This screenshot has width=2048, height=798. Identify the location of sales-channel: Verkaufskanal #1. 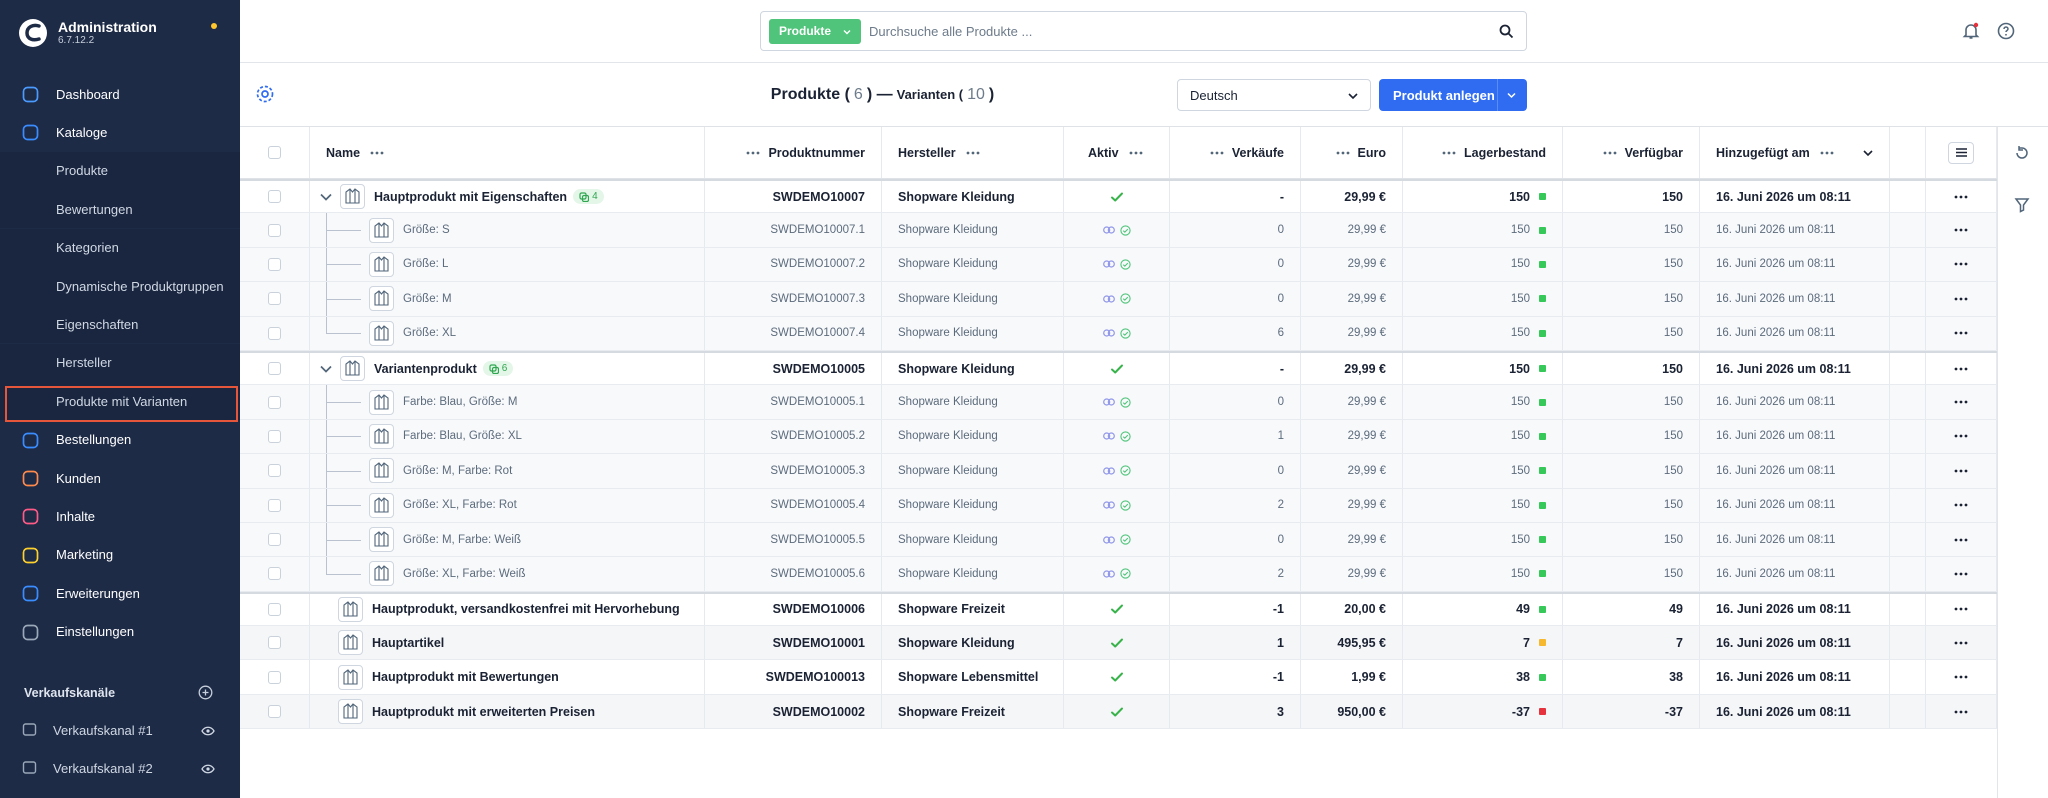
(120, 730).